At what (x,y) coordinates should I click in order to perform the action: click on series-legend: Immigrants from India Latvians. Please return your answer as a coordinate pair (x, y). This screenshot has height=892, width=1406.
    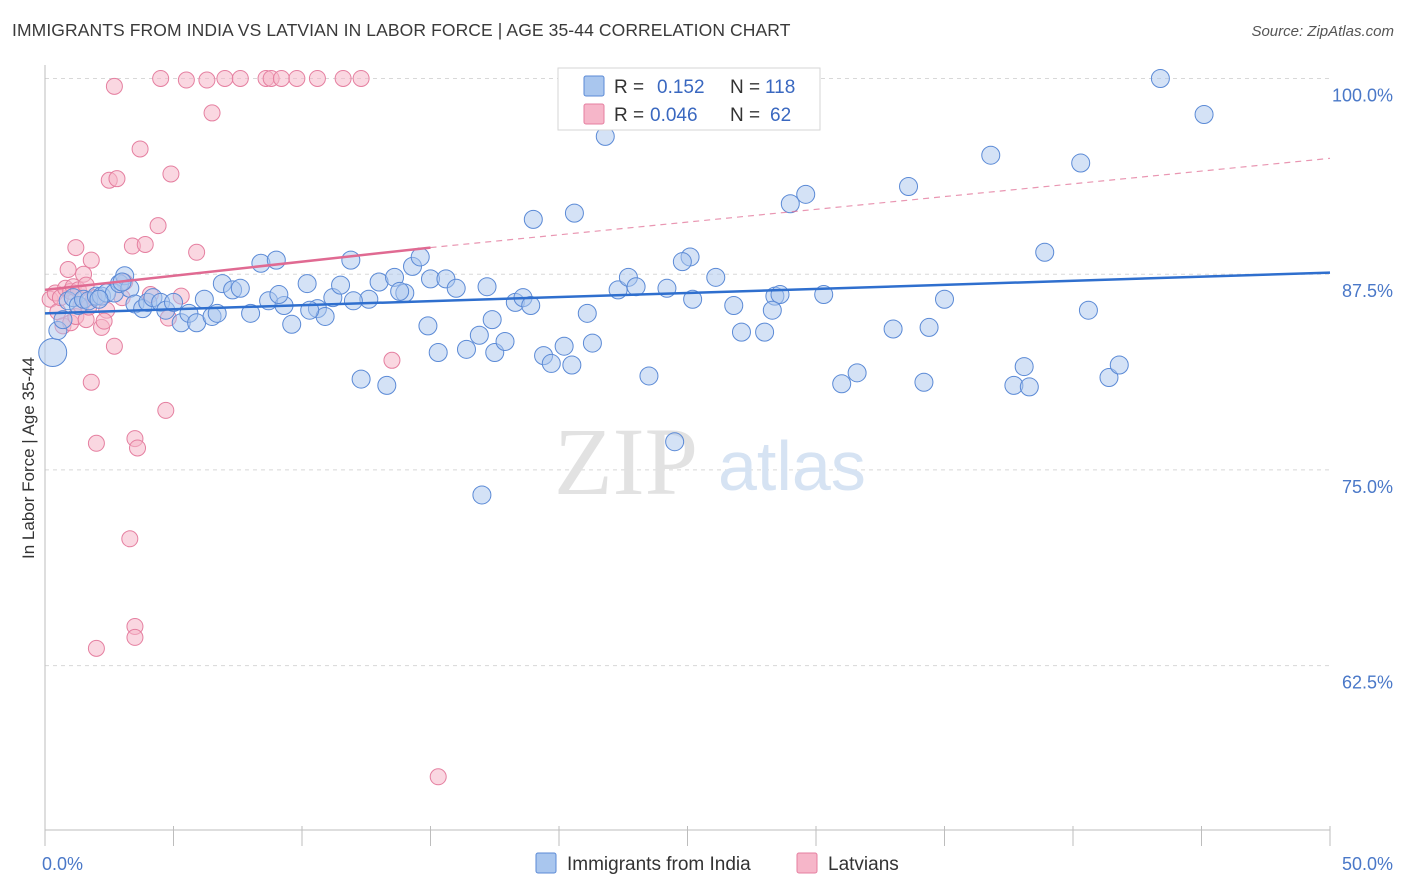
    Looking at the image, I should click on (717, 863).